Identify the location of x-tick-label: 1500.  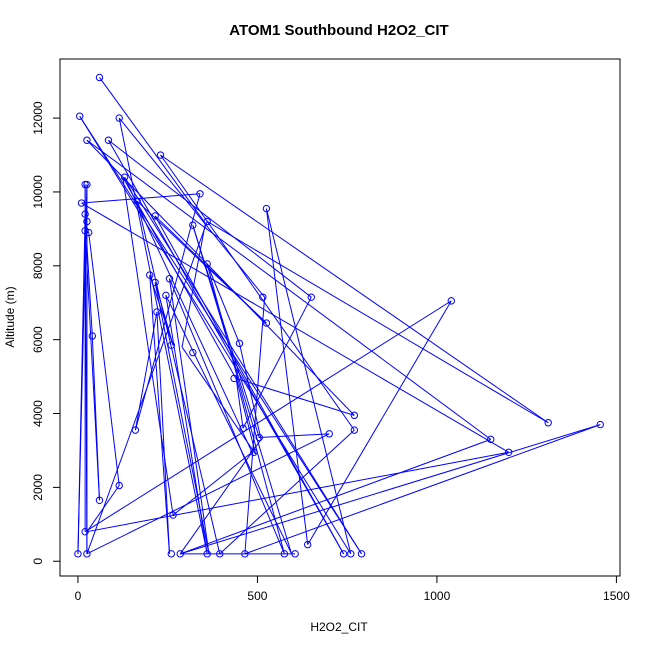
(616, 596).